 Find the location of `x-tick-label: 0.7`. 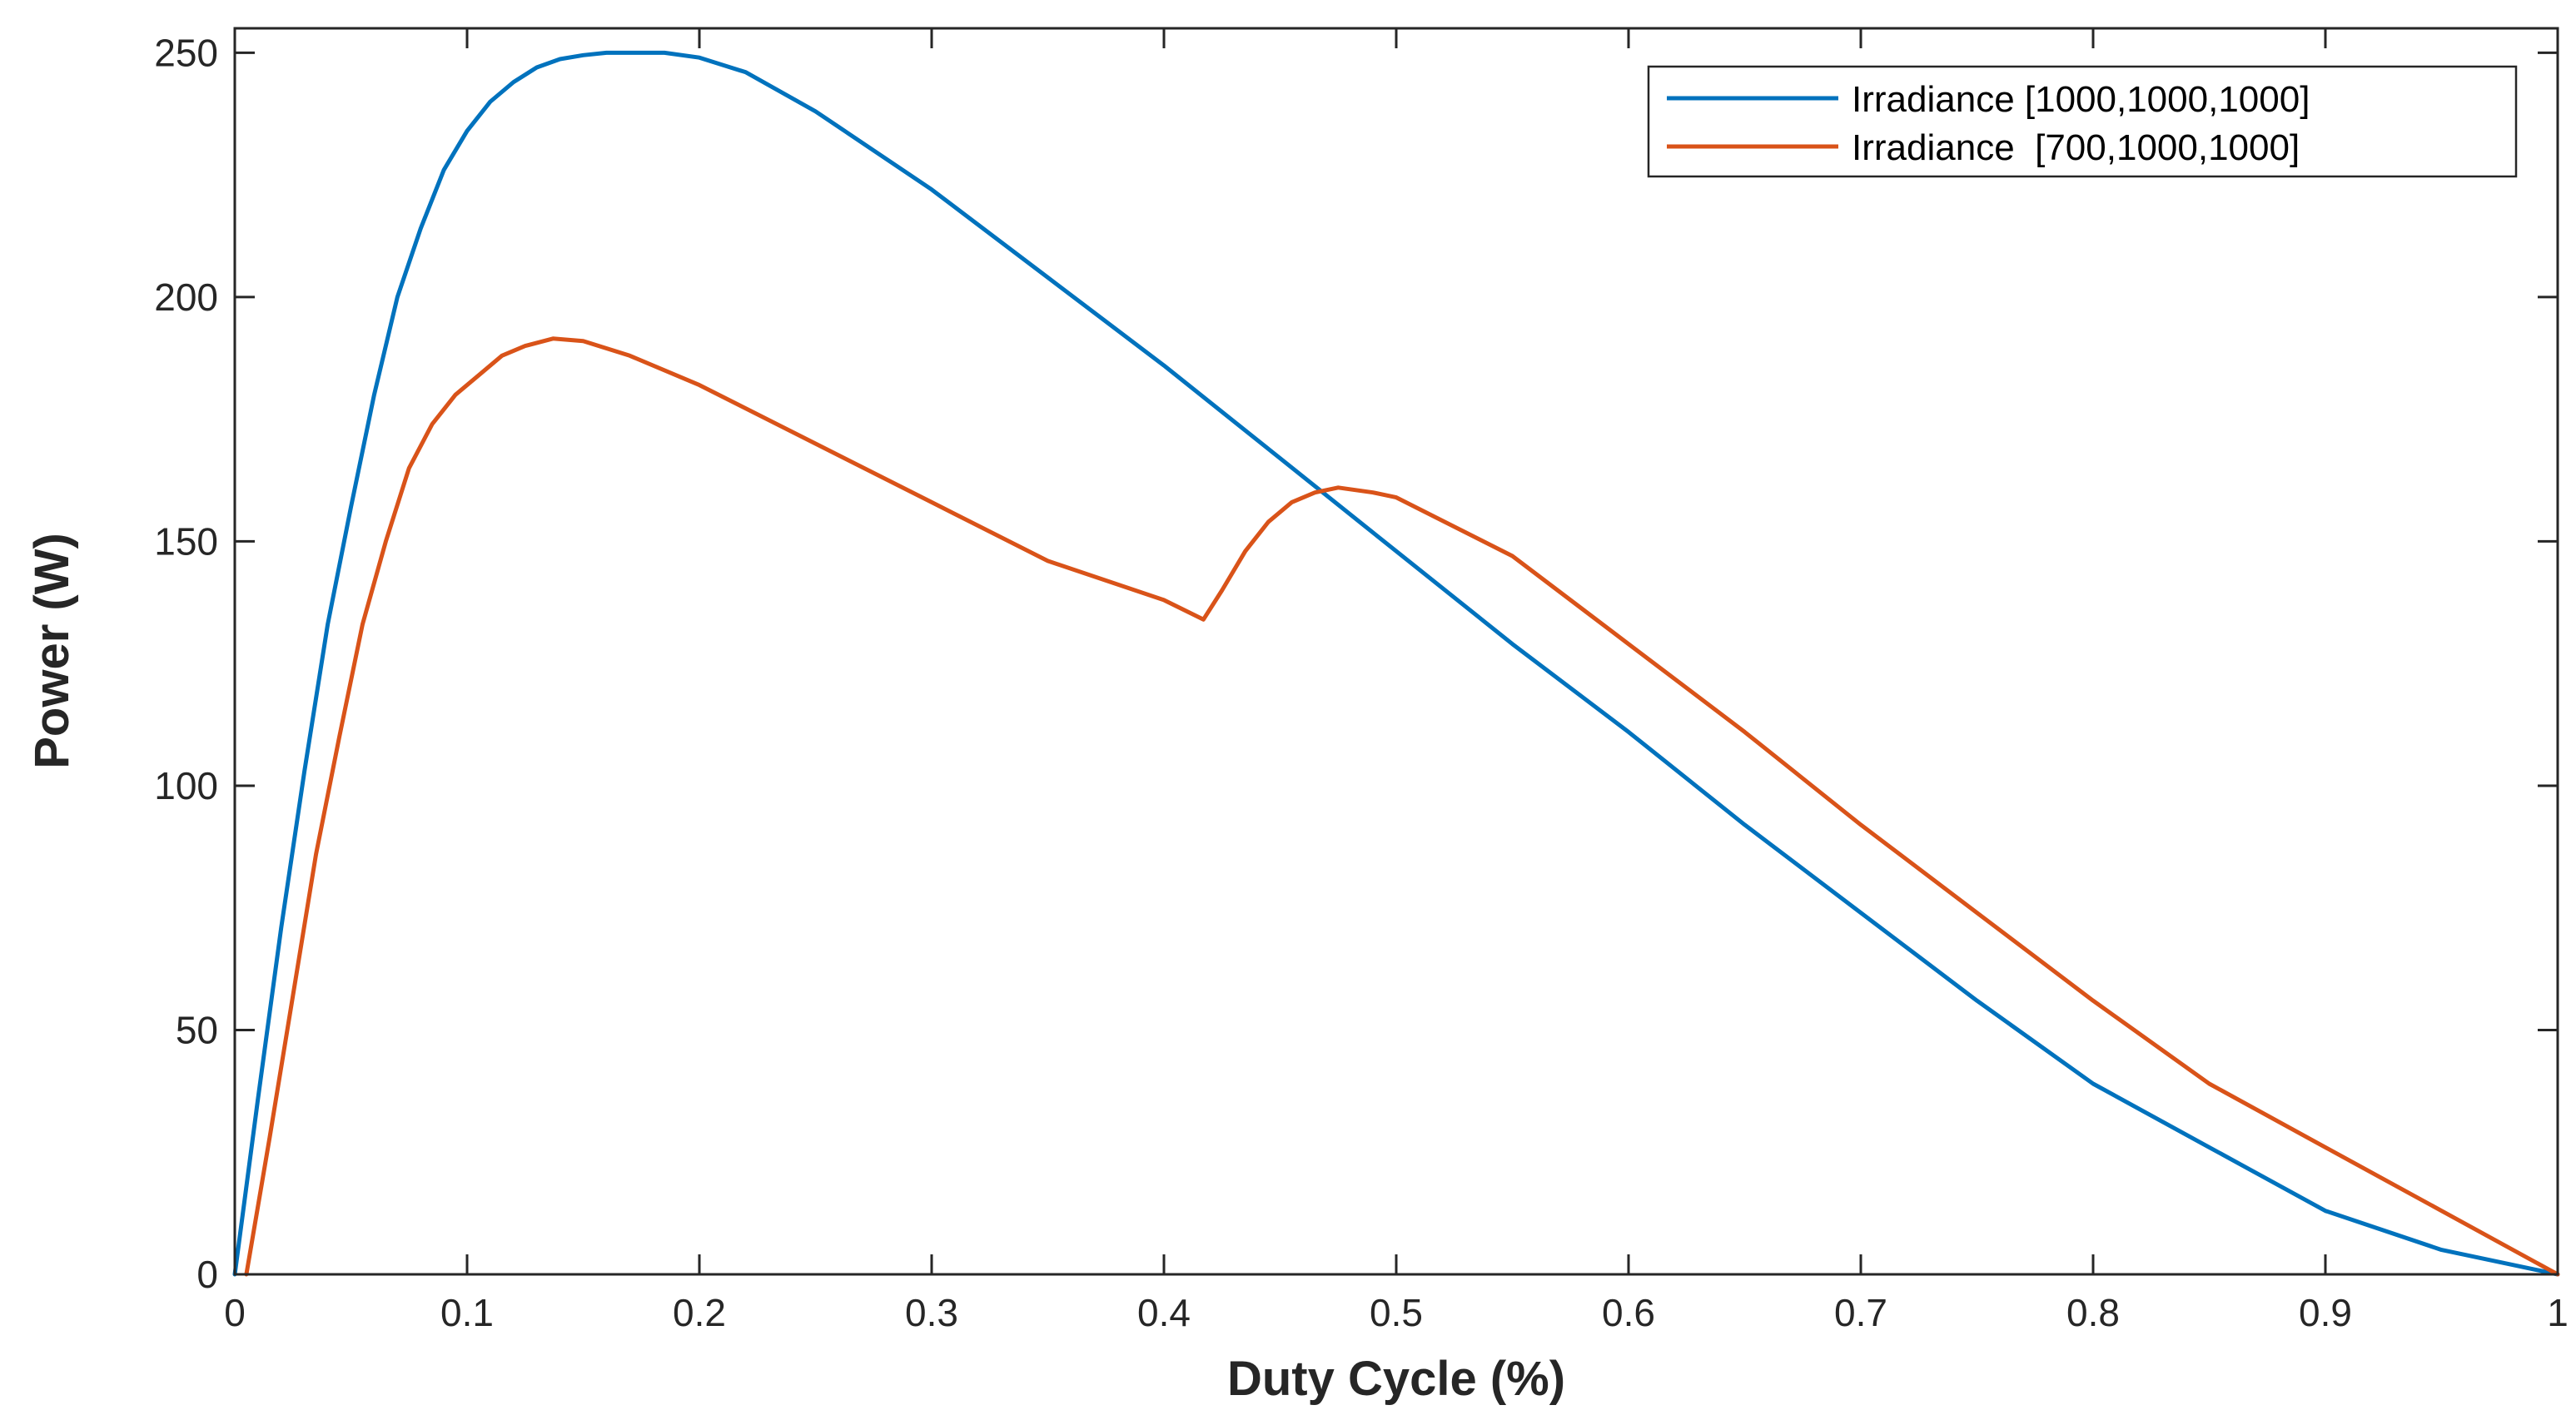

x-tick-label: 0.7 is located at coordinates (1860, 1312).